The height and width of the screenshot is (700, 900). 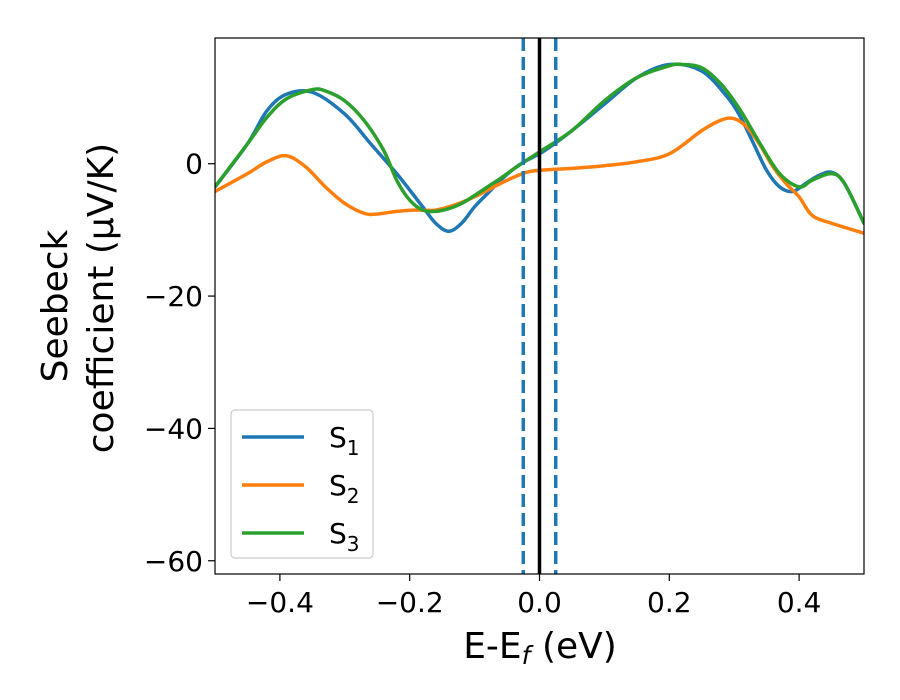 I want to click on reference-lines, so click(x=539, y=306).